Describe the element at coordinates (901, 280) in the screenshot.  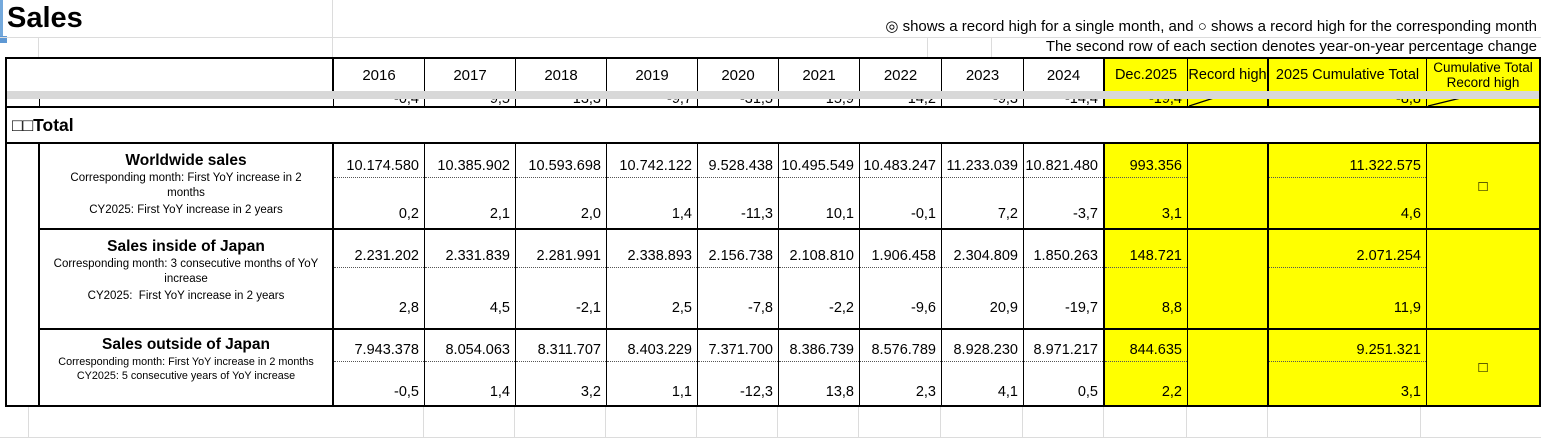
I see `sales-value-cell: 1.906.458 -9,6` at that location.